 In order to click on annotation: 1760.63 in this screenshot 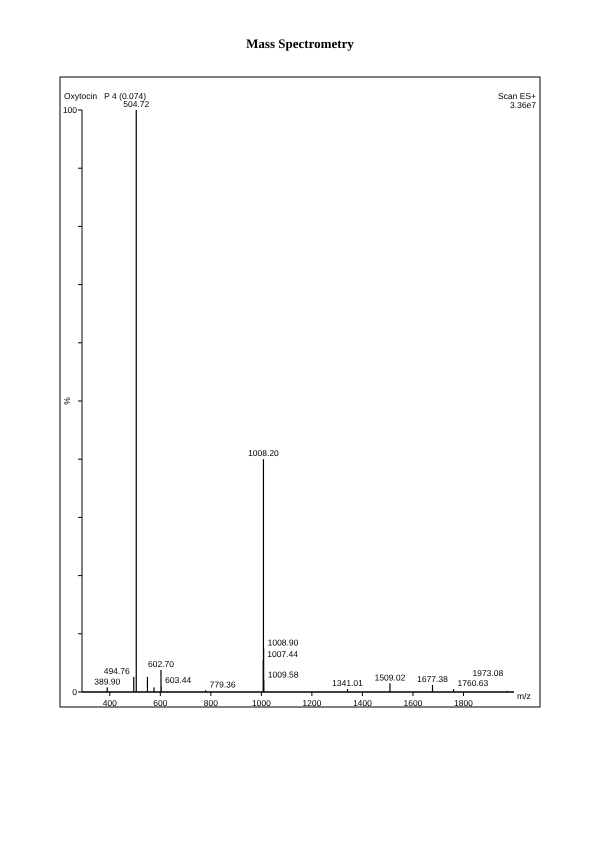, I will do `click(473, 683)`.